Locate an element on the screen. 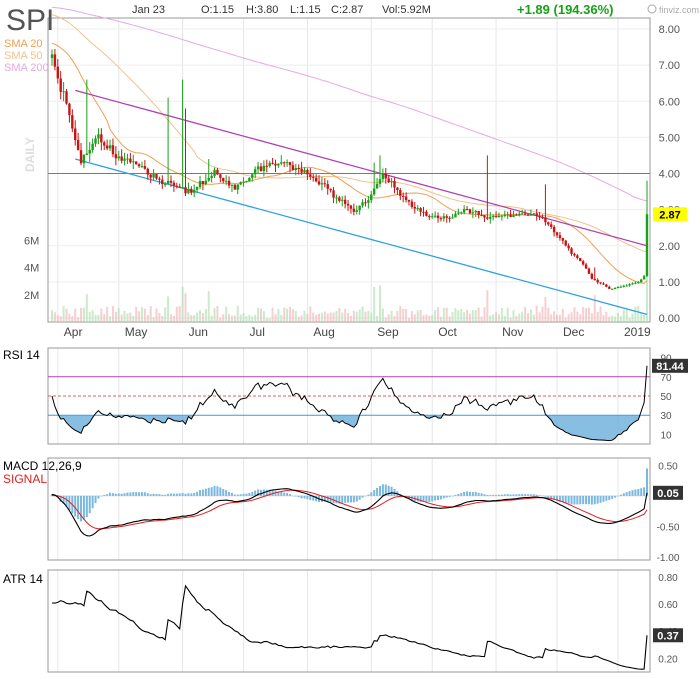 The image size is (700, 679). header-high: H:3.80 is located at coordinates (262, 10).